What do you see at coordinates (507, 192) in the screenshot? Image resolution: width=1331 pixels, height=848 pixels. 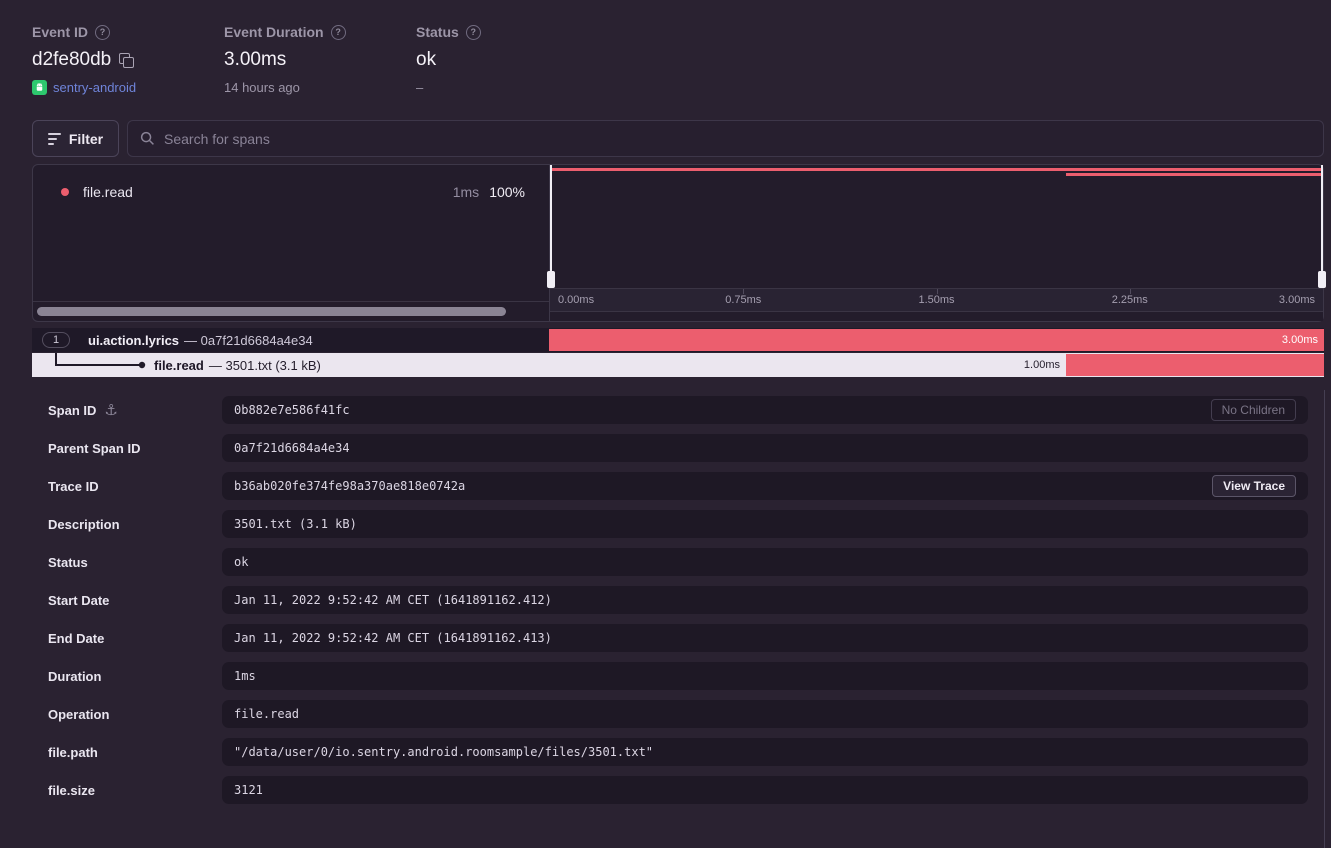 I see `op-percent: 100%` at bounding box center [507, 192].